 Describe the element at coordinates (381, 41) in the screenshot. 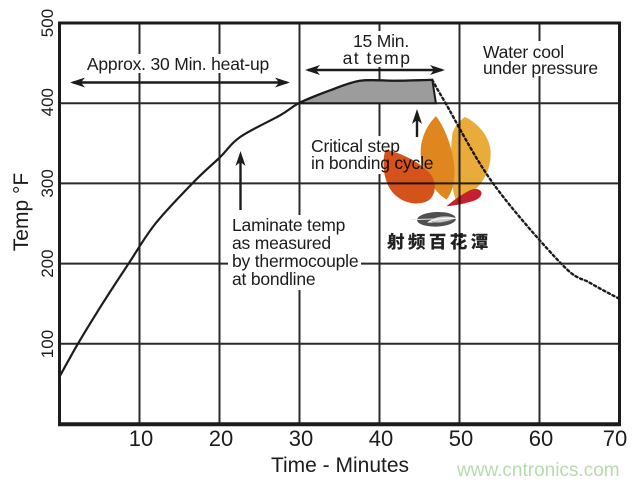

I see `attemp-label-line1: 15 Min.` at that location.